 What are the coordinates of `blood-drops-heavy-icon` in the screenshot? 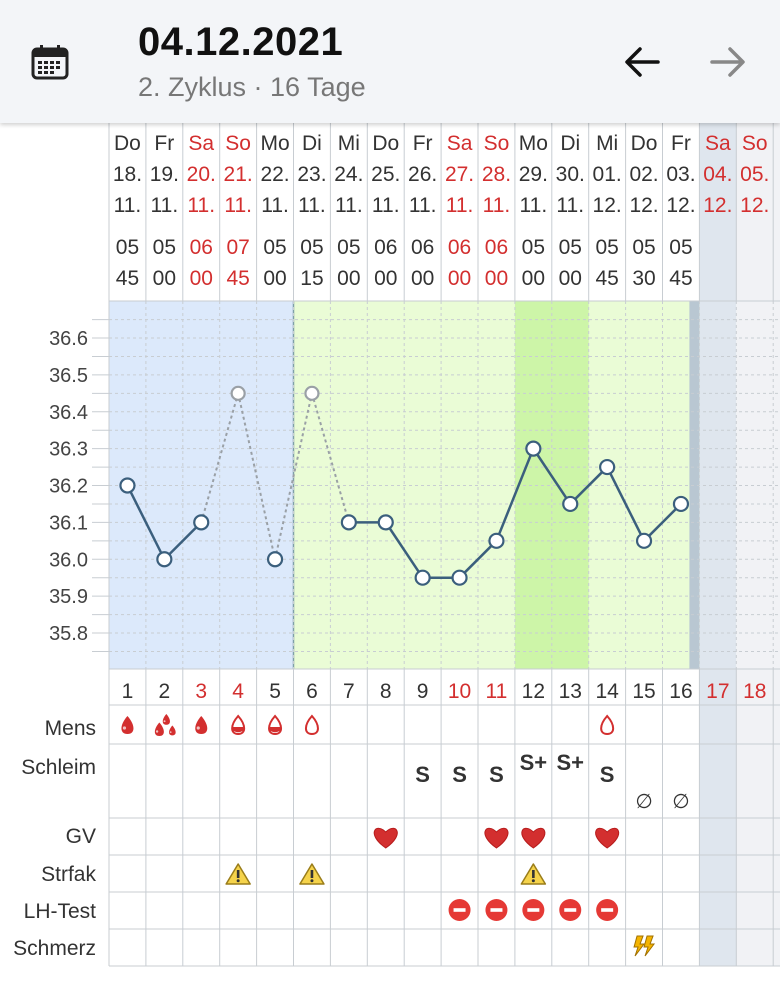 It's located at (165, 725).